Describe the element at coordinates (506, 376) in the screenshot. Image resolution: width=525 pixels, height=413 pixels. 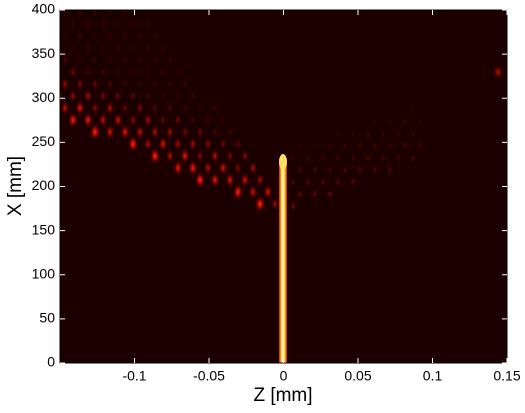
I see `x-tick-label: 0.15` at that location.